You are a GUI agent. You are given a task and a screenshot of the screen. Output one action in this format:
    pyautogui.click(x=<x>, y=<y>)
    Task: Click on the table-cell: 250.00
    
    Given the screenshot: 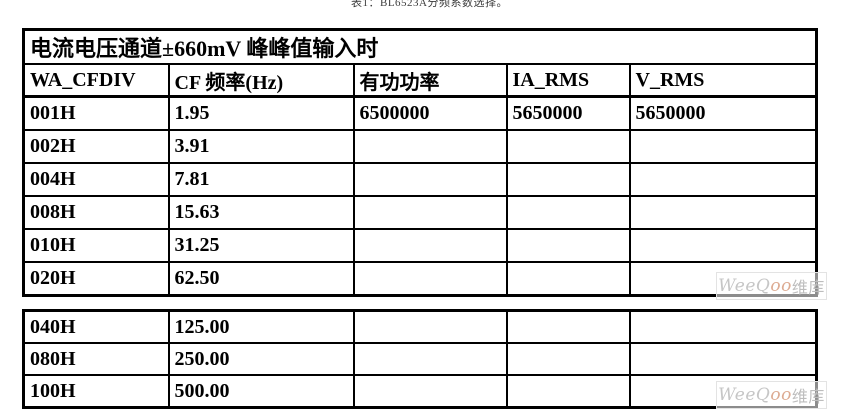 What is the action you would take?
    pyautogui.click(x=261, y=359)
    